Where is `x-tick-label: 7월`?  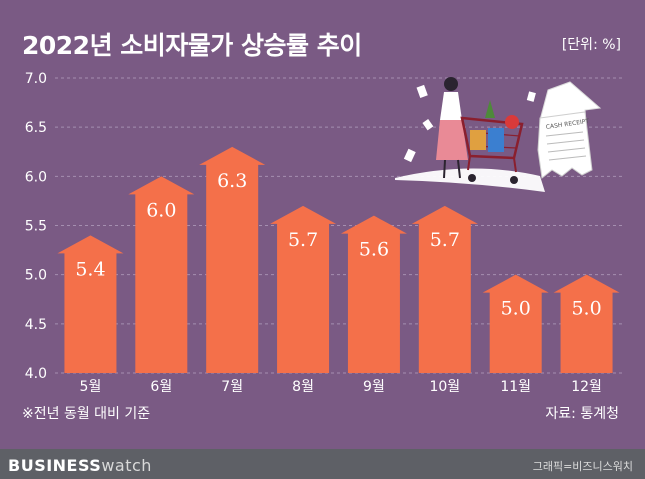
x-tick-label: 7월 is located at coordinates (232, 387).